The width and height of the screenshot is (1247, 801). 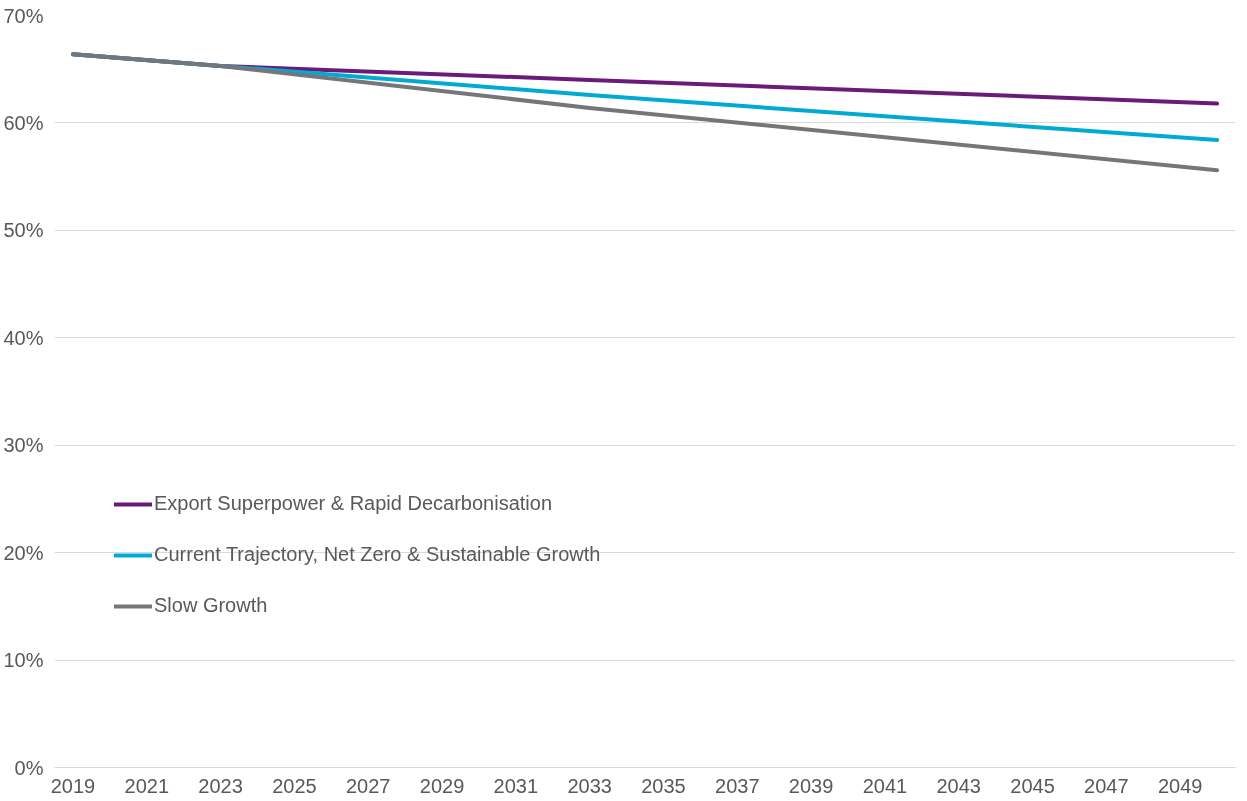 I want to click on legend-label: Slow Growth, so click(x=211, y=605).